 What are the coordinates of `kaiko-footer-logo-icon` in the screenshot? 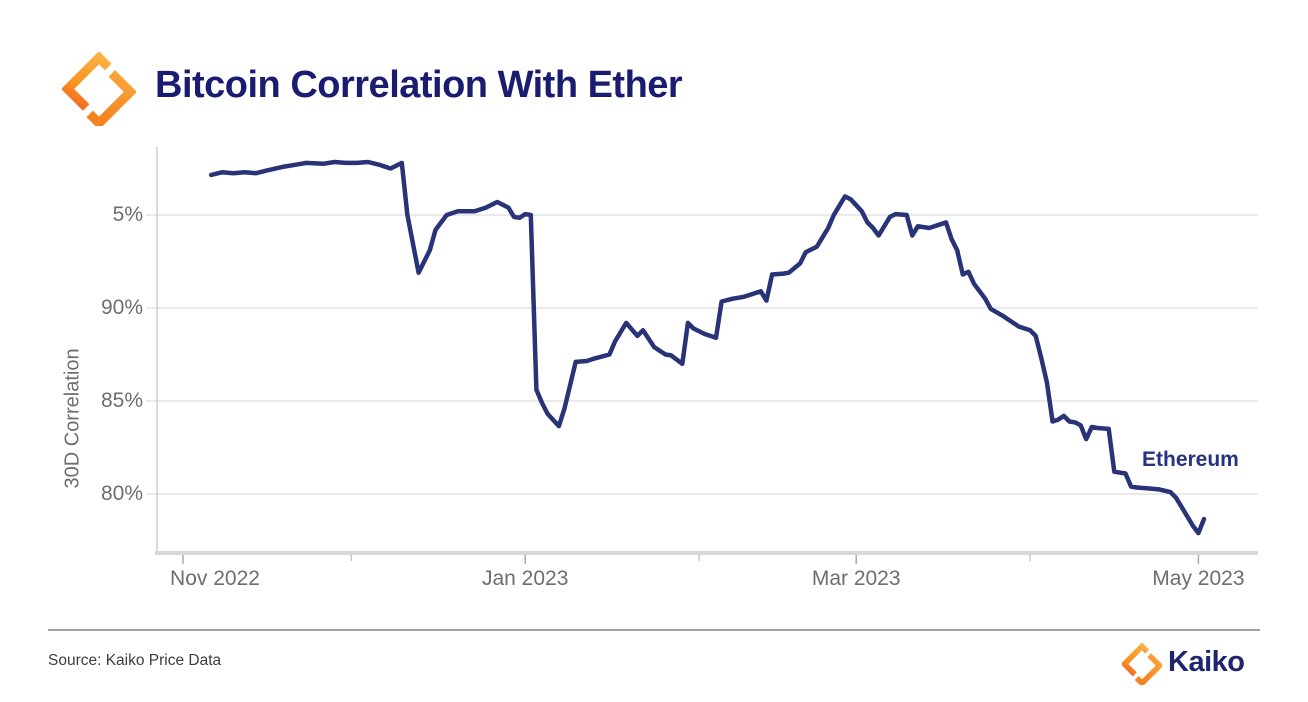 It's located at (1142, 664).